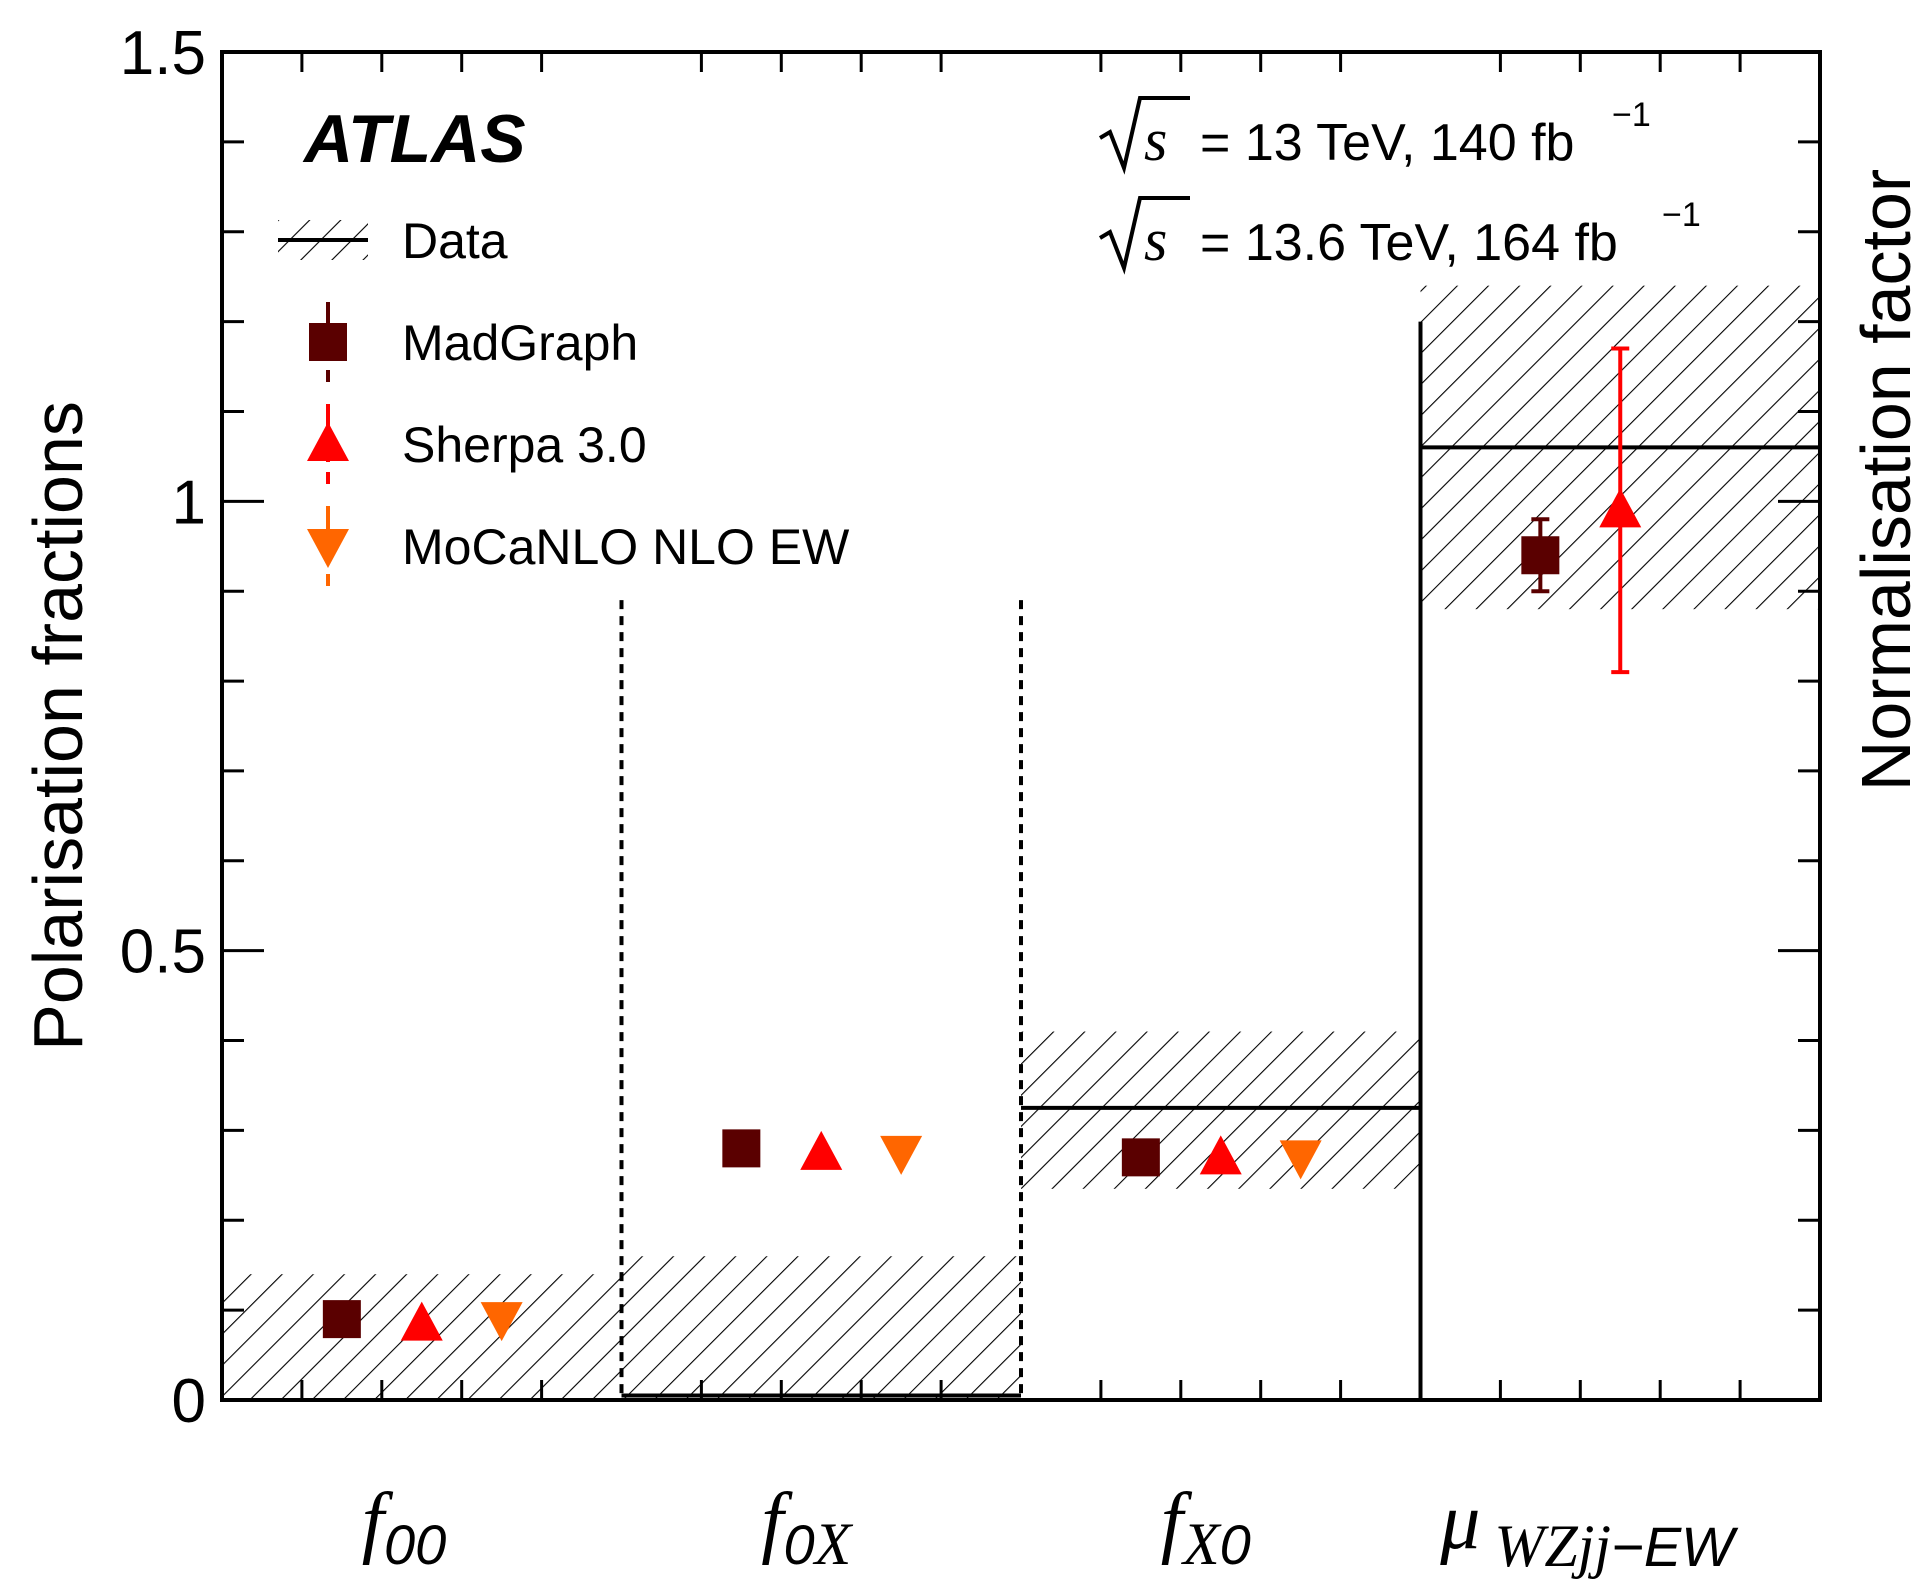  Describe the element at coordinates (189, 1401) in the screenshot. I see `y-tick-label: 0` at that location.